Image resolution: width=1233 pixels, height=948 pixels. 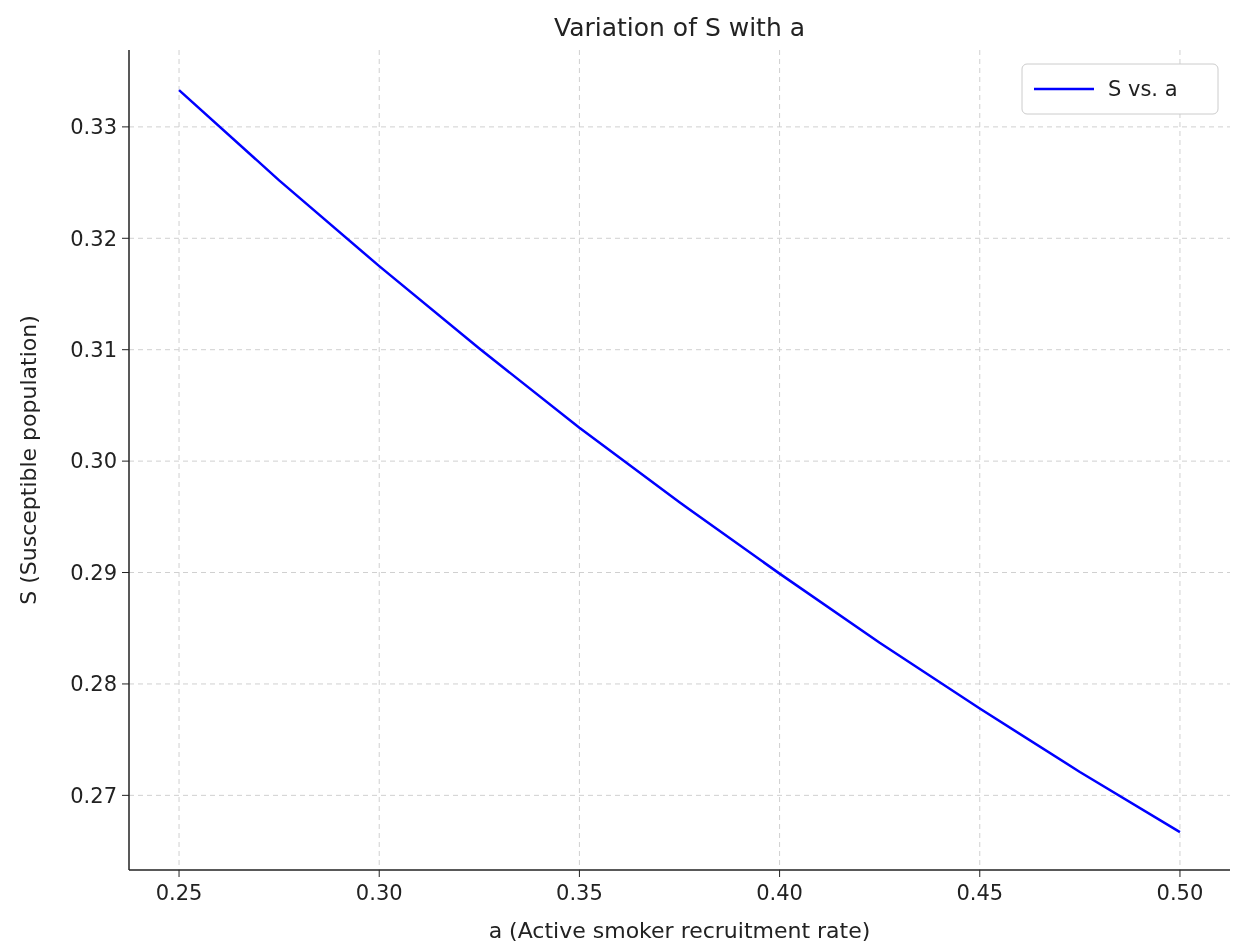 What do you see at coordinates (679, 930) in the screenshot?
I see `x-axis-title: a (Active smoker recruitment rate)` at bounding box center [679, 930].